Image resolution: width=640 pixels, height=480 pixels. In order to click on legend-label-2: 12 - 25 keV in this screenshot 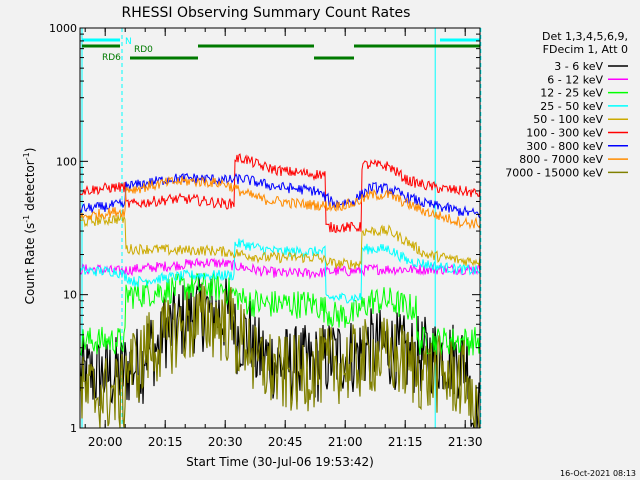, I will do `click(571, 93)`.